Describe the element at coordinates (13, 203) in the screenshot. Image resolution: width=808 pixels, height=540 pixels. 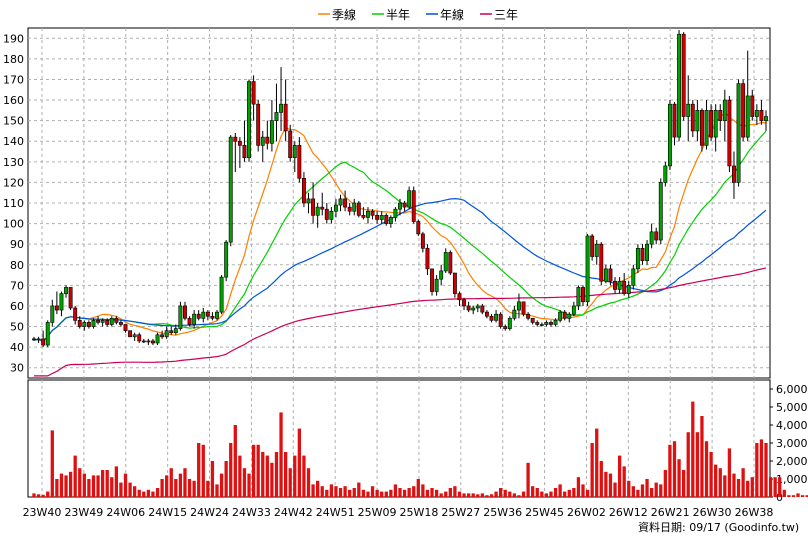
I see `price-tick-label: 110` at that location.